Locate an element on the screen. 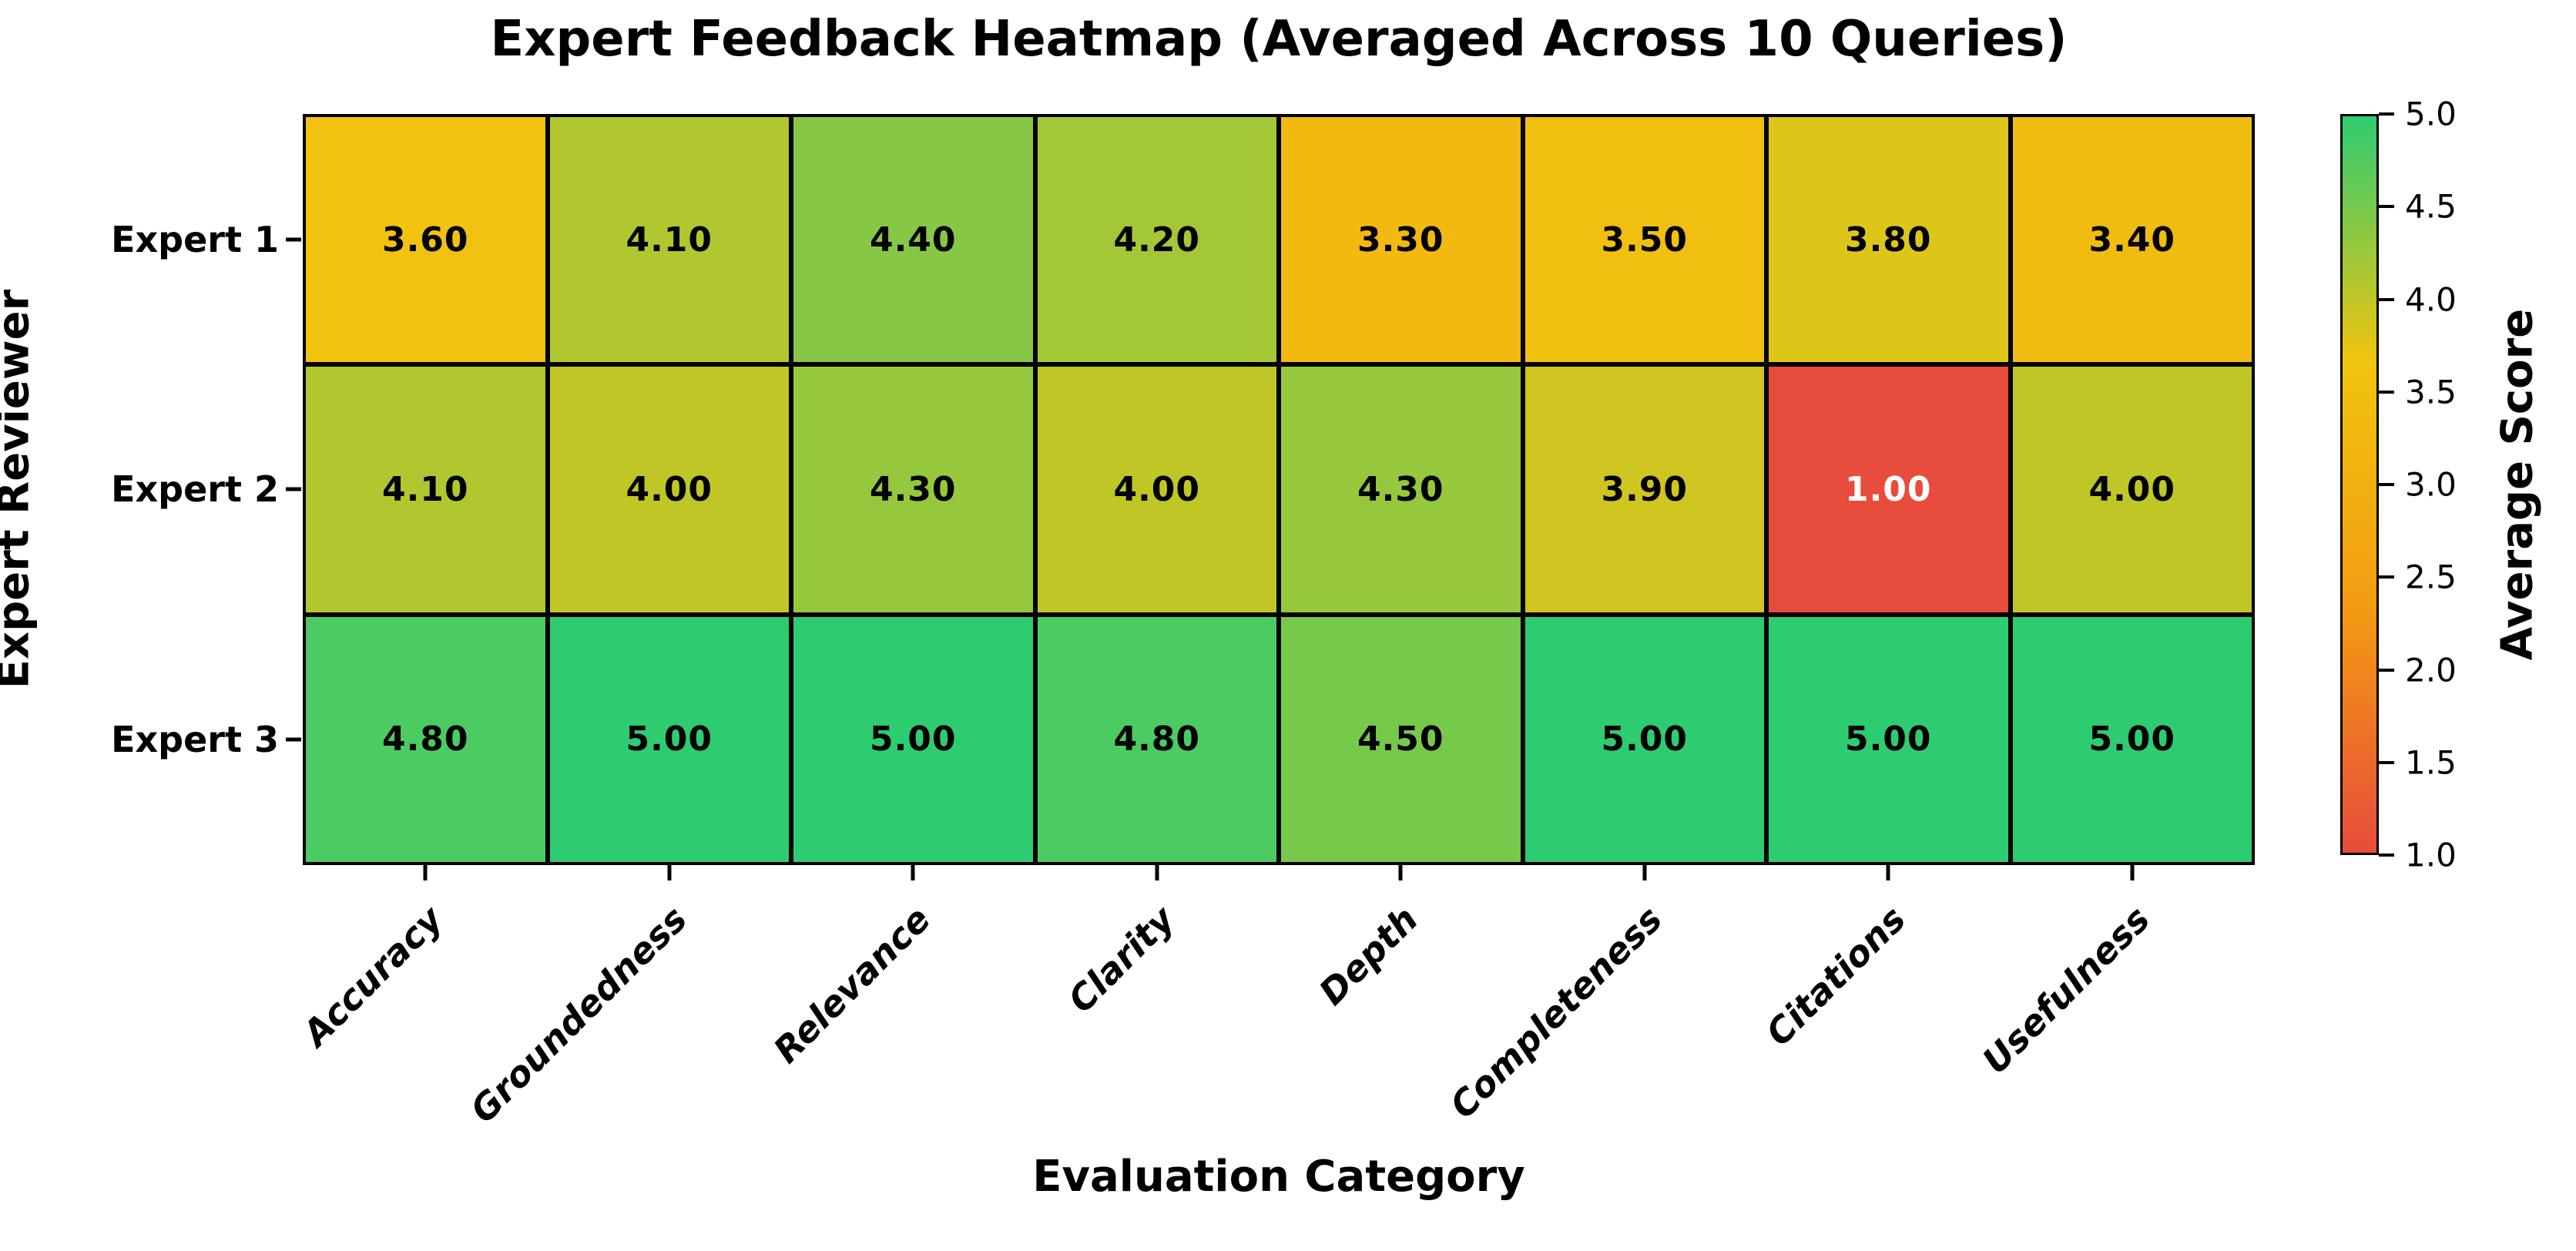 The height and width of the screenshot is (1251, 2576). heatmap-cell-expert1-depth: 3.30 is located at coordinates (1401, 240).